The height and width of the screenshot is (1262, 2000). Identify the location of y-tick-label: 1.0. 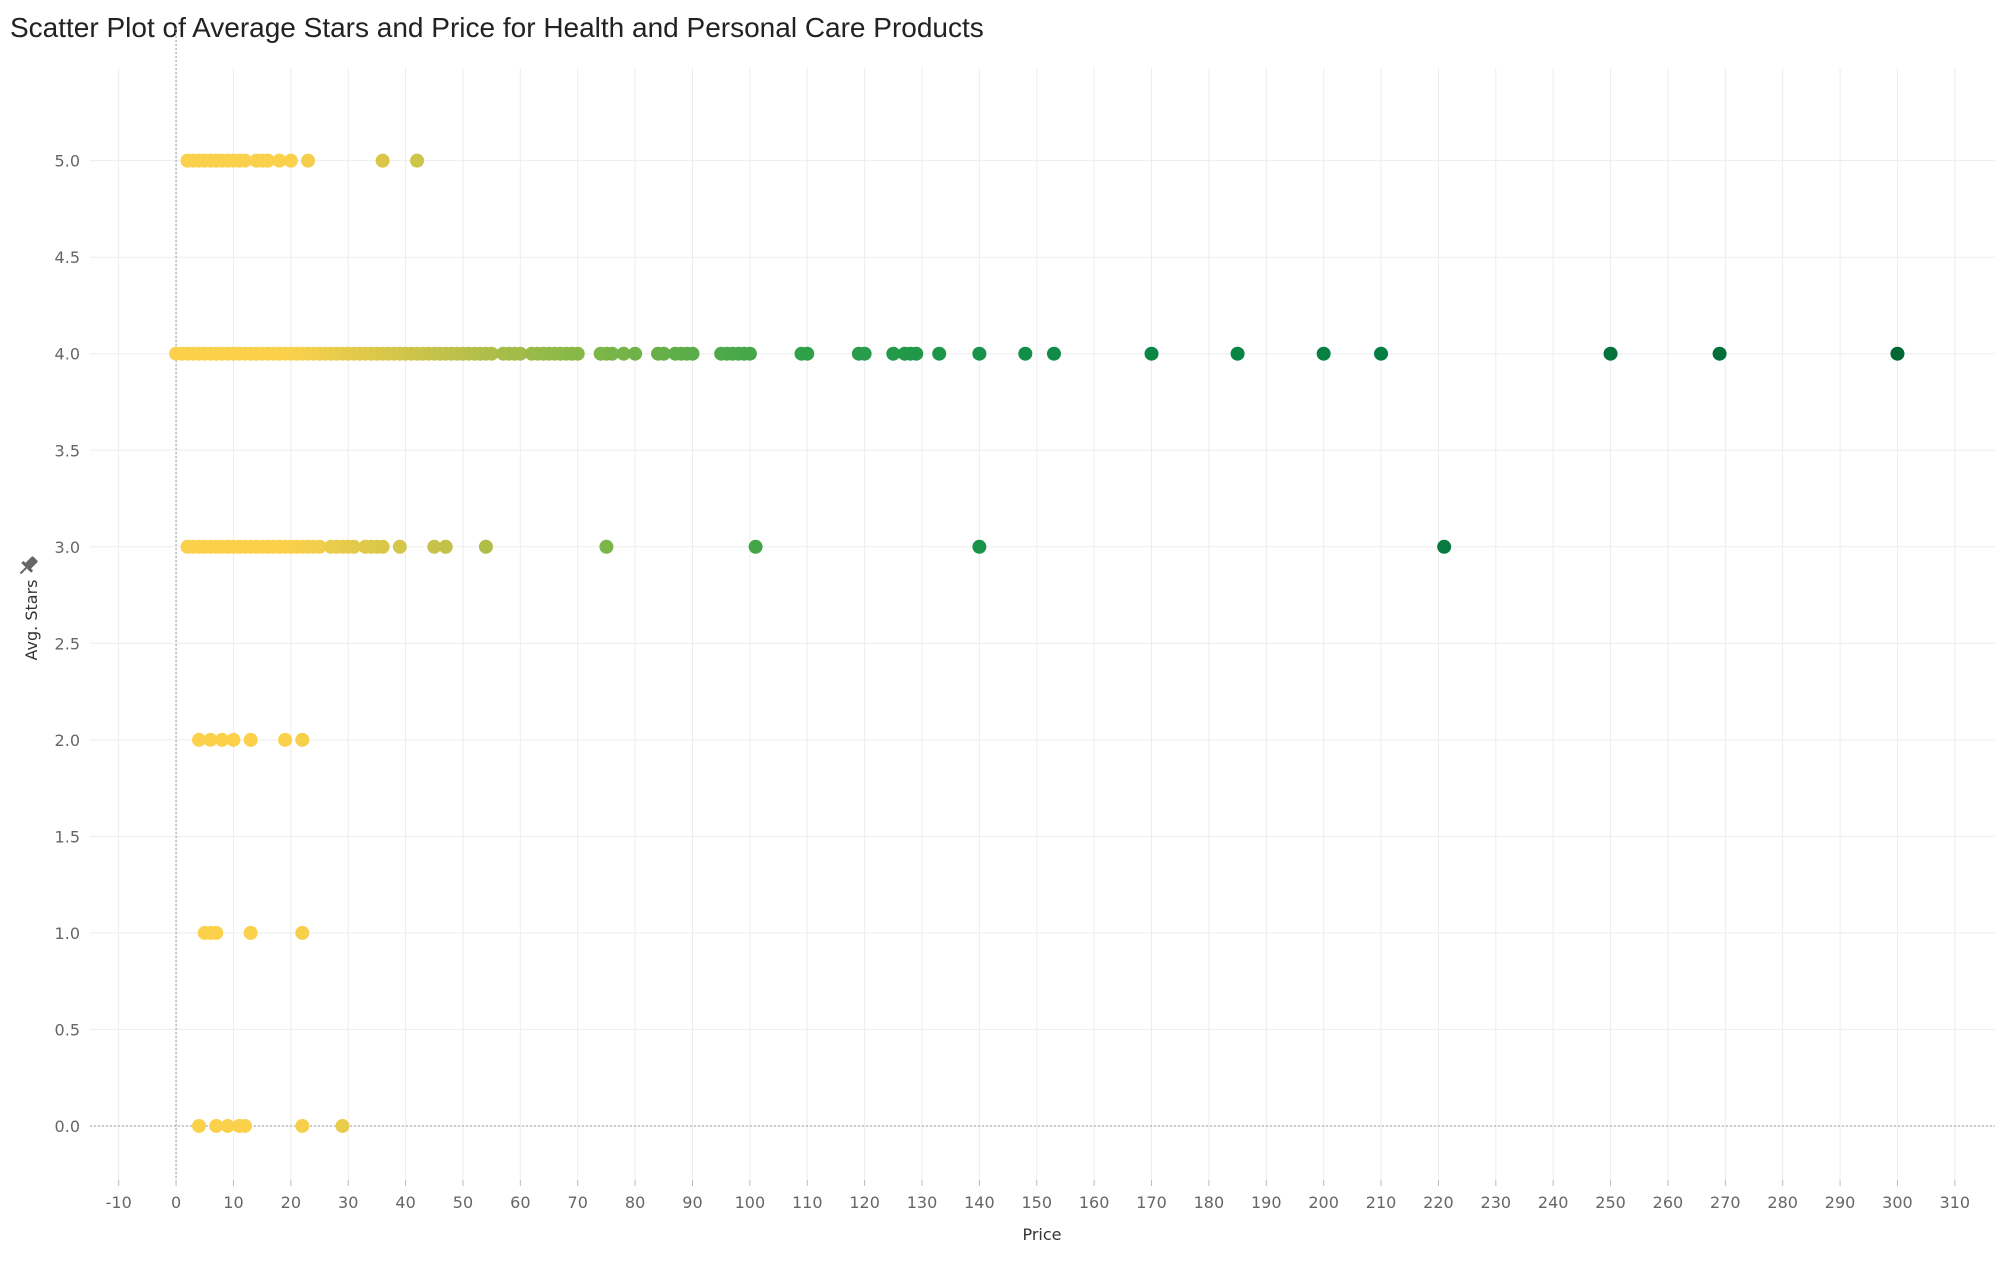
(67, 933).